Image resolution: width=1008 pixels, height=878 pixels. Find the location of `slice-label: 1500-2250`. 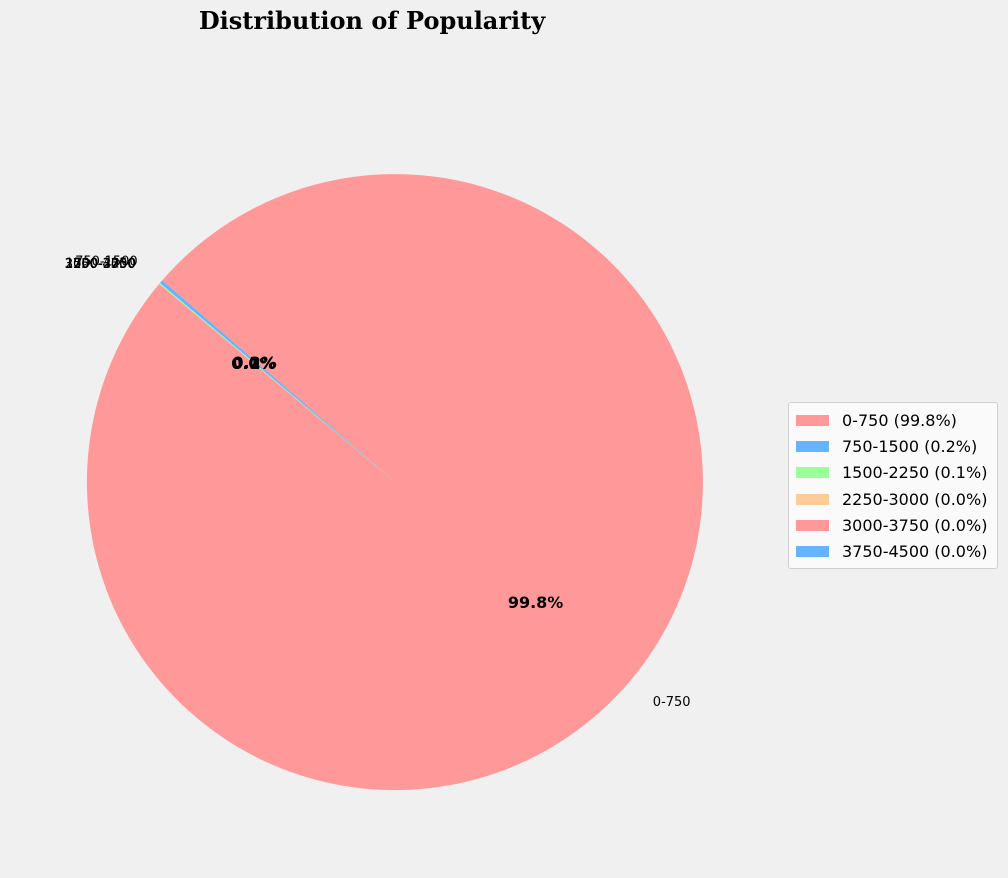

slice-label: 1500-2250 is located at coordinates (100, 264).